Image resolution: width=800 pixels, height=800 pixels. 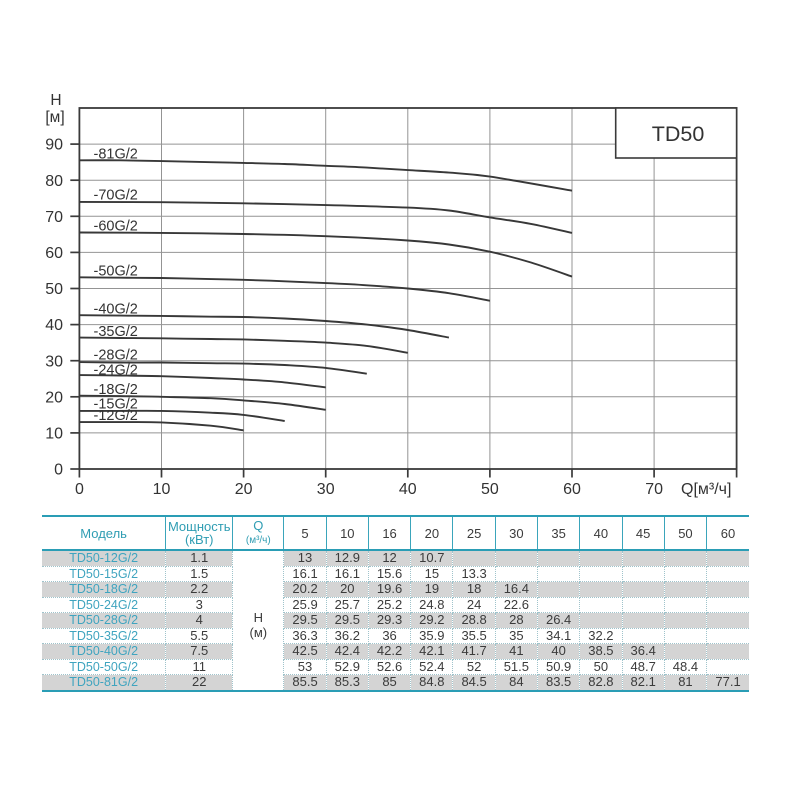 I want to click on svg-text: -28G/2, so click(x=116, y=356).